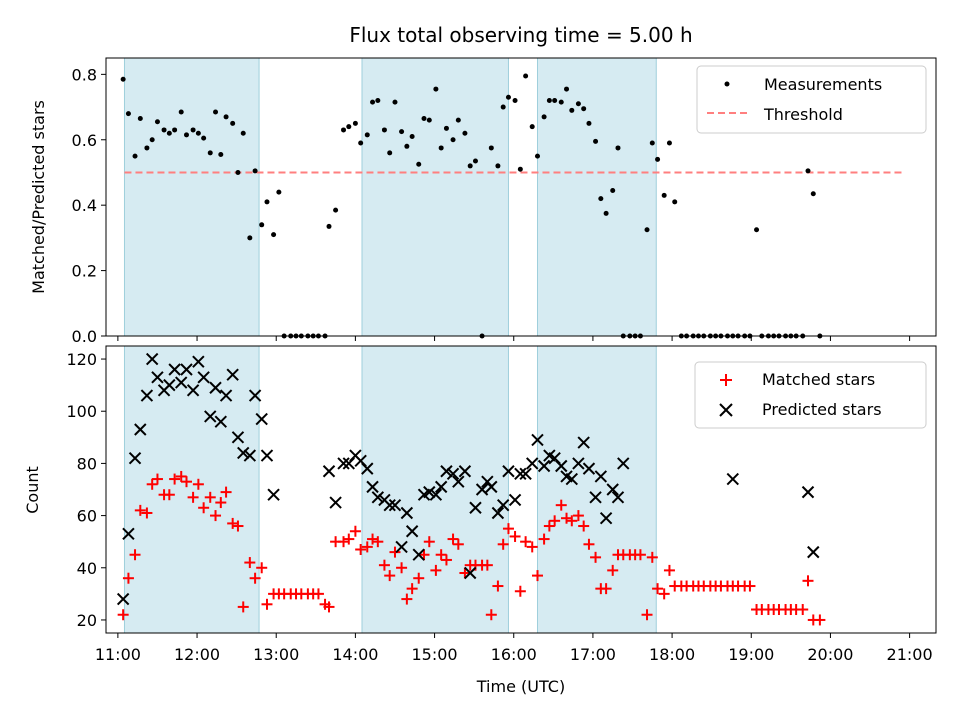  I want to click on bottom-x-tick-label: 20:00, so click(830, 654).